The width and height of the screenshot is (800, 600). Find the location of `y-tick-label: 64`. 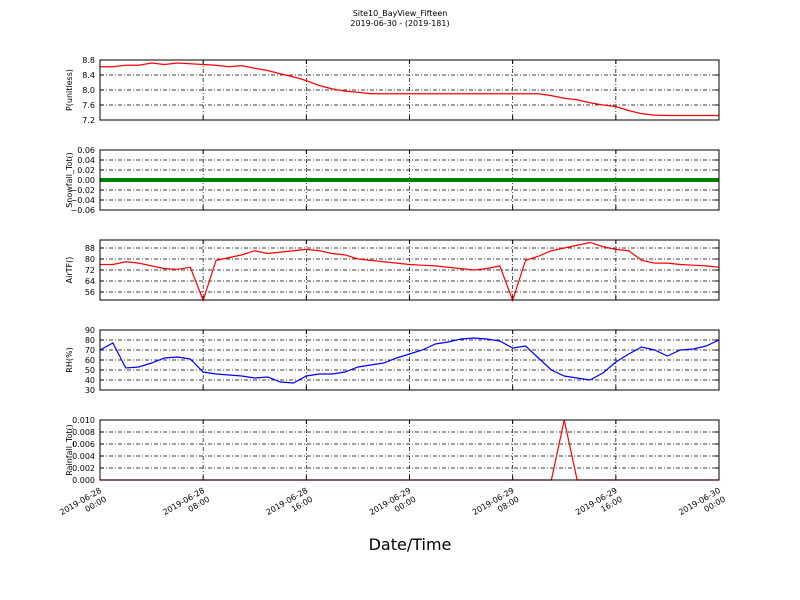

y-tick-label: 64 is located at coordinates (90, 281).